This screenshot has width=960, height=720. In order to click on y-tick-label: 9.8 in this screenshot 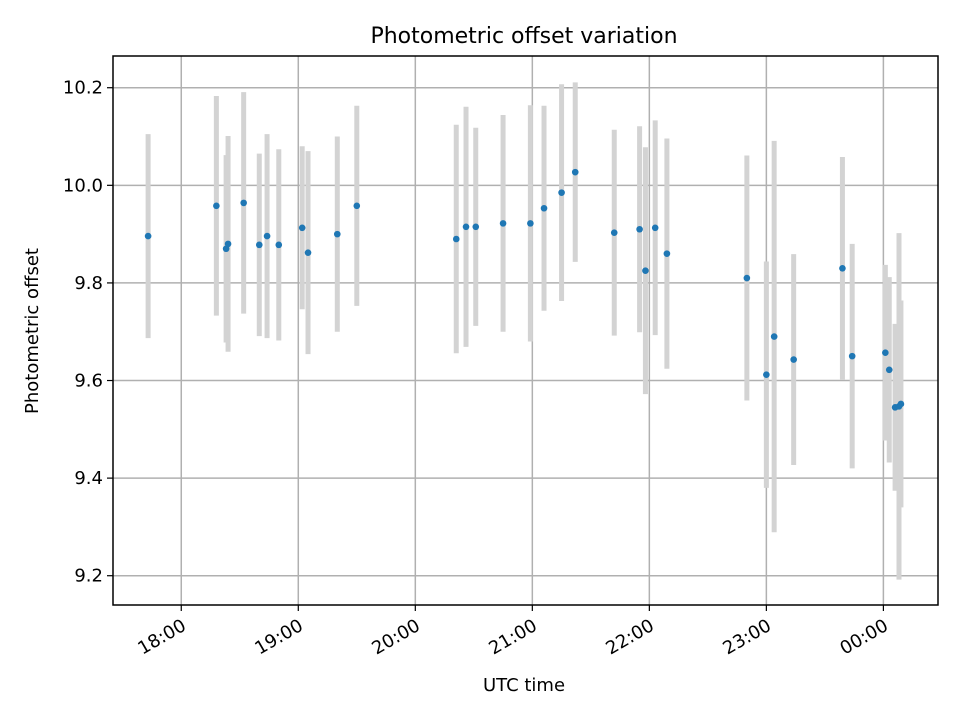, I will do `click(88, 283)`.